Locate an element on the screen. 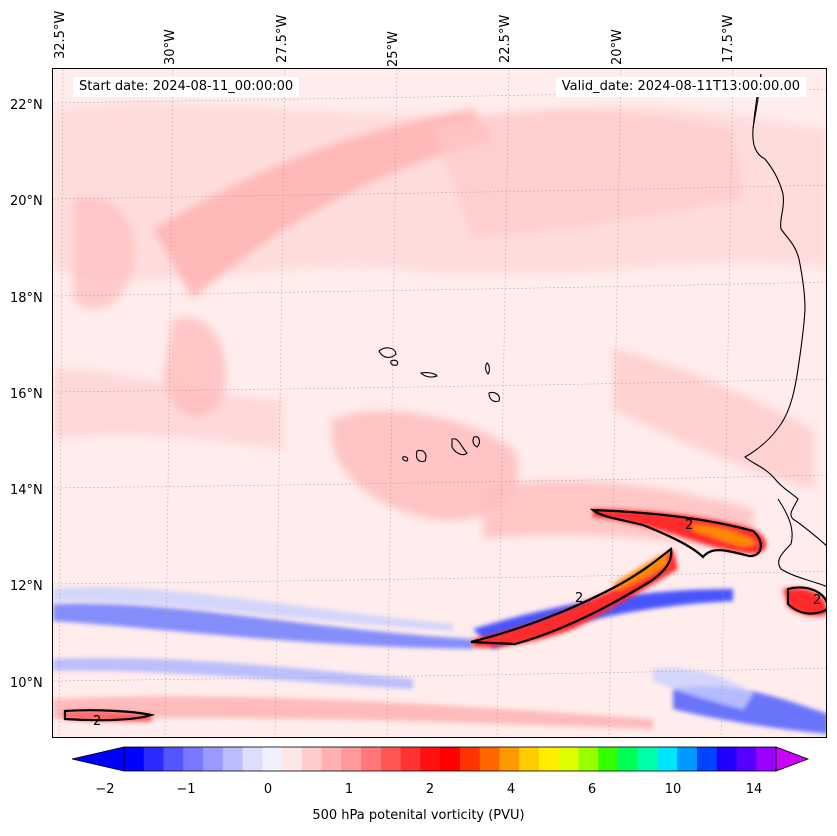  cb-tick-2: 2 is located at coordinates (430, 789).